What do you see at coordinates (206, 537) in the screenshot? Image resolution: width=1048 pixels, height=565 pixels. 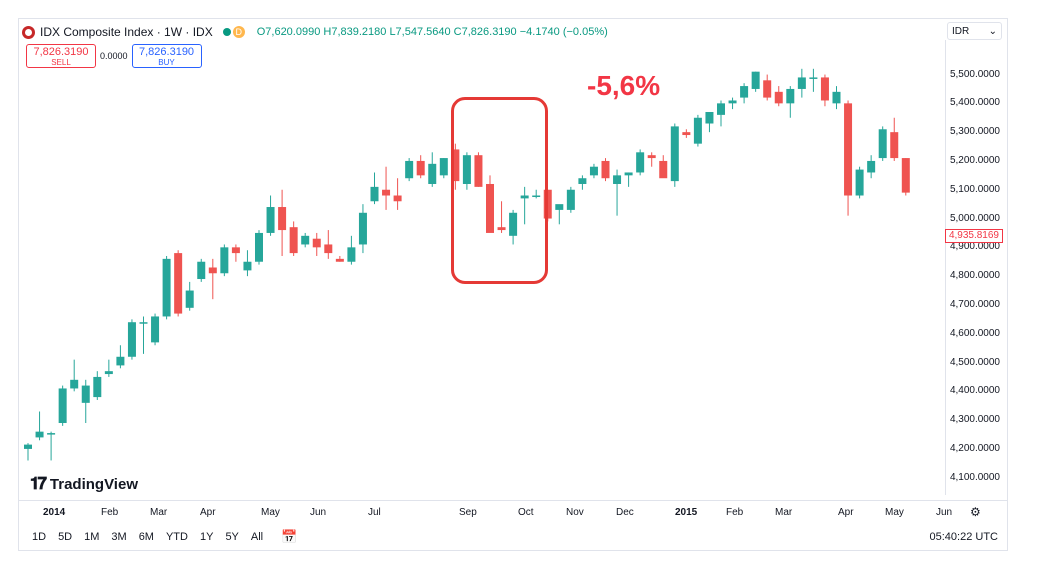 I see `range-button: 1Y` at bounding box center [206, 537].